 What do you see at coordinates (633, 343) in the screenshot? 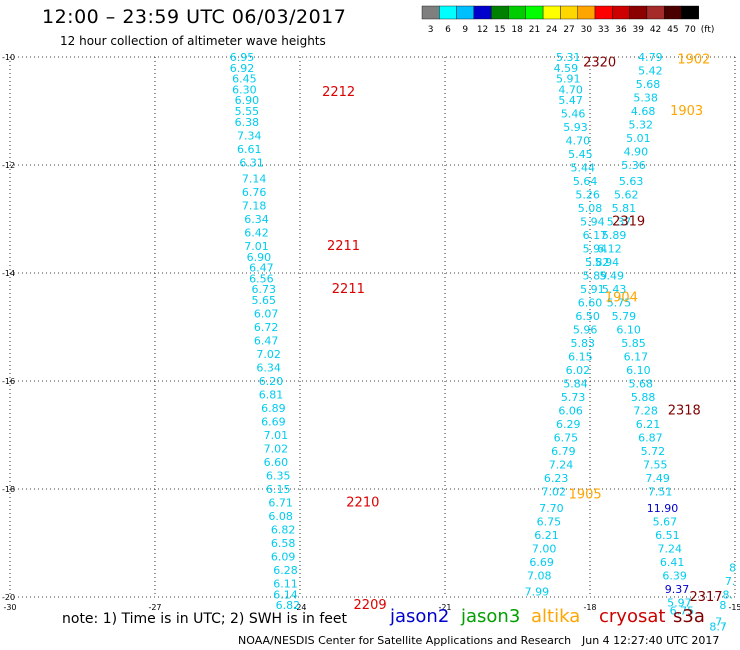
I see `wave-height-value: 5.85` at bounding box center [633, 343].